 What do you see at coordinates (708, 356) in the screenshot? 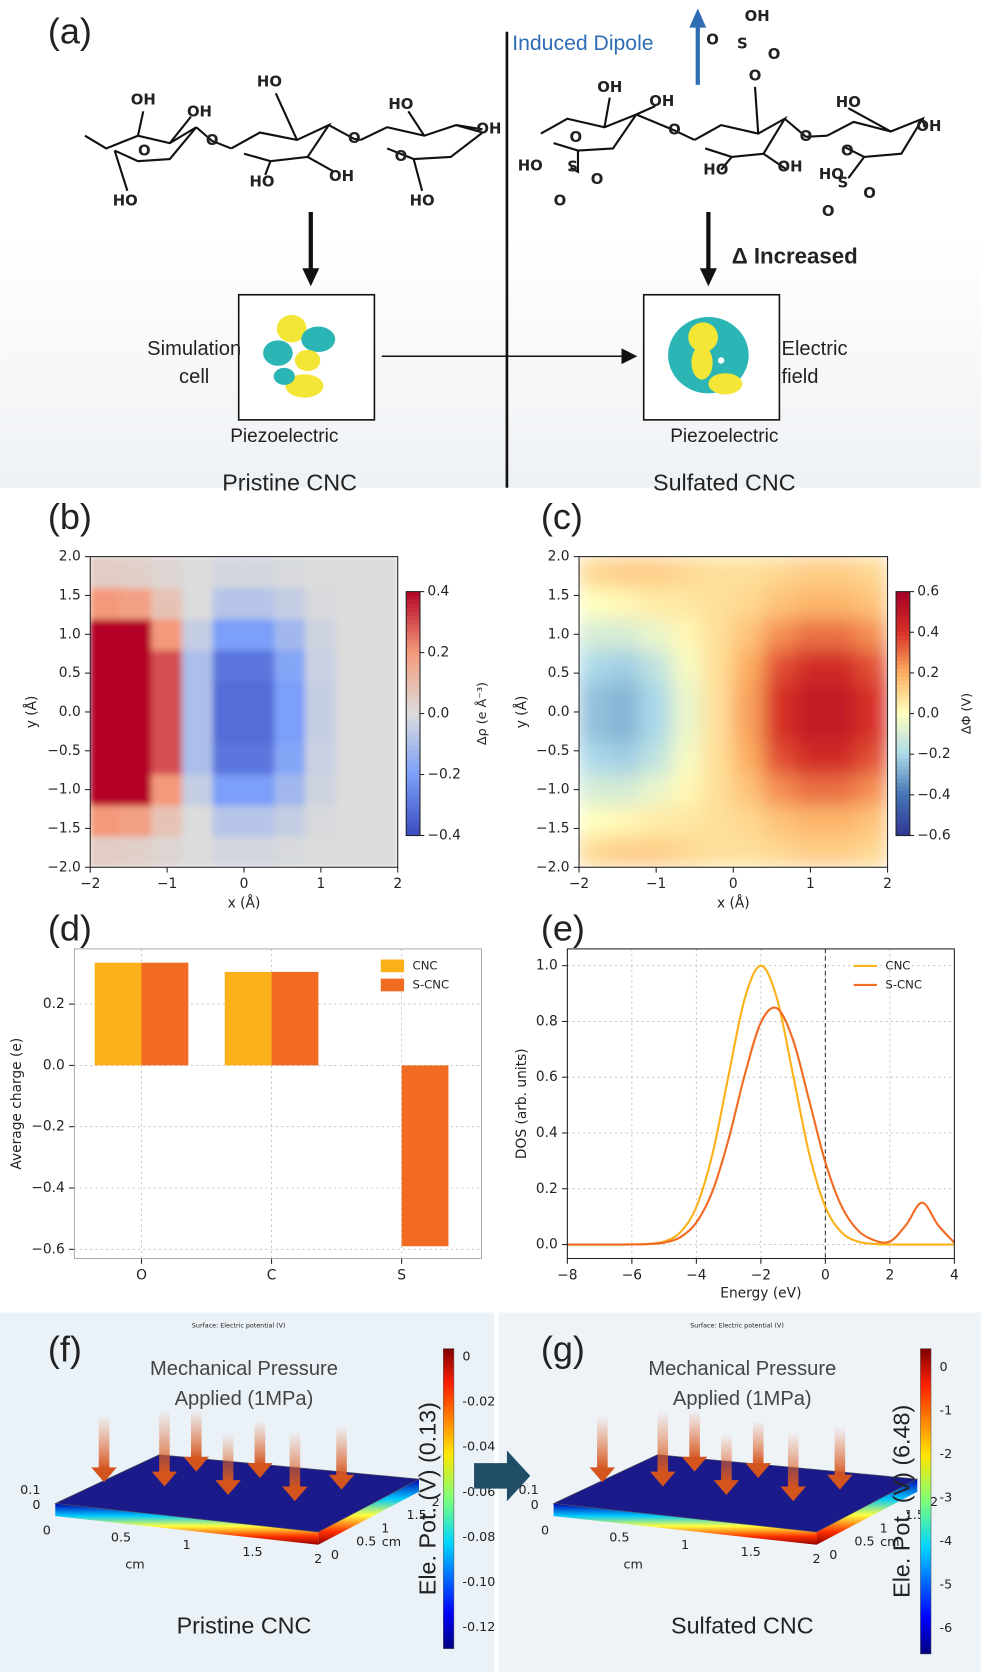
I see `density-icon` at bounding box center [708, 356].